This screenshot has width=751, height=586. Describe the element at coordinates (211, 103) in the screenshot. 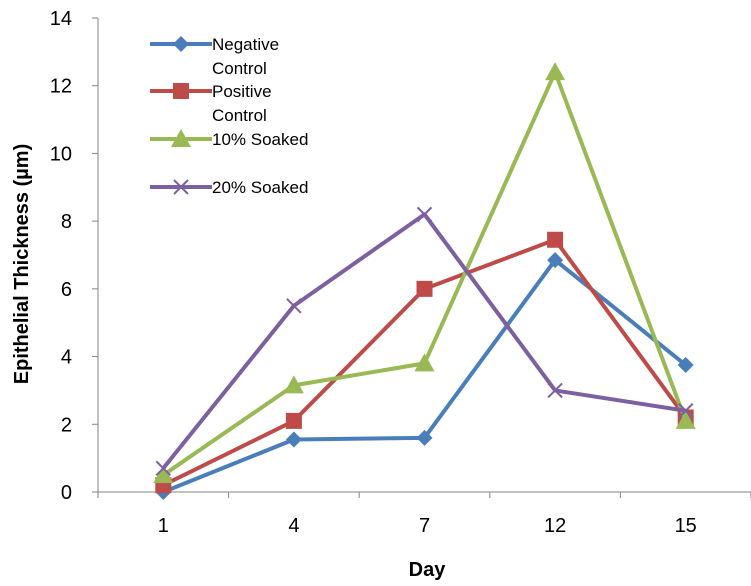

I see `legend-item: Positive Control` at that location.